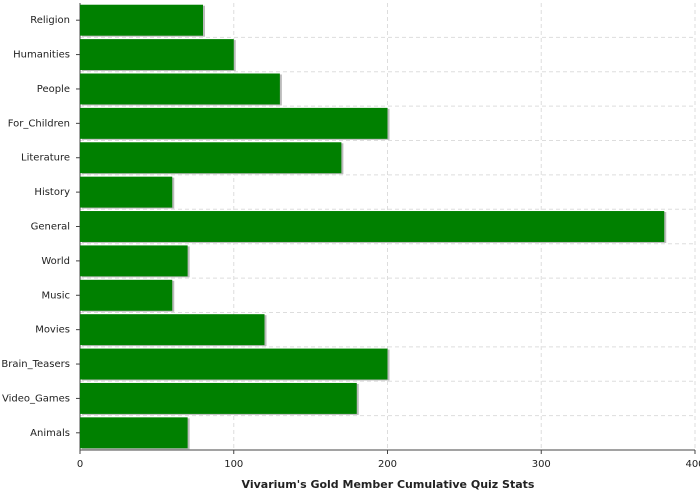 This screenshot has width=700, height=500. Describe the element at coordinates (50, 433) in the screenshot. I see `y-tick-label: Animals` at that location.